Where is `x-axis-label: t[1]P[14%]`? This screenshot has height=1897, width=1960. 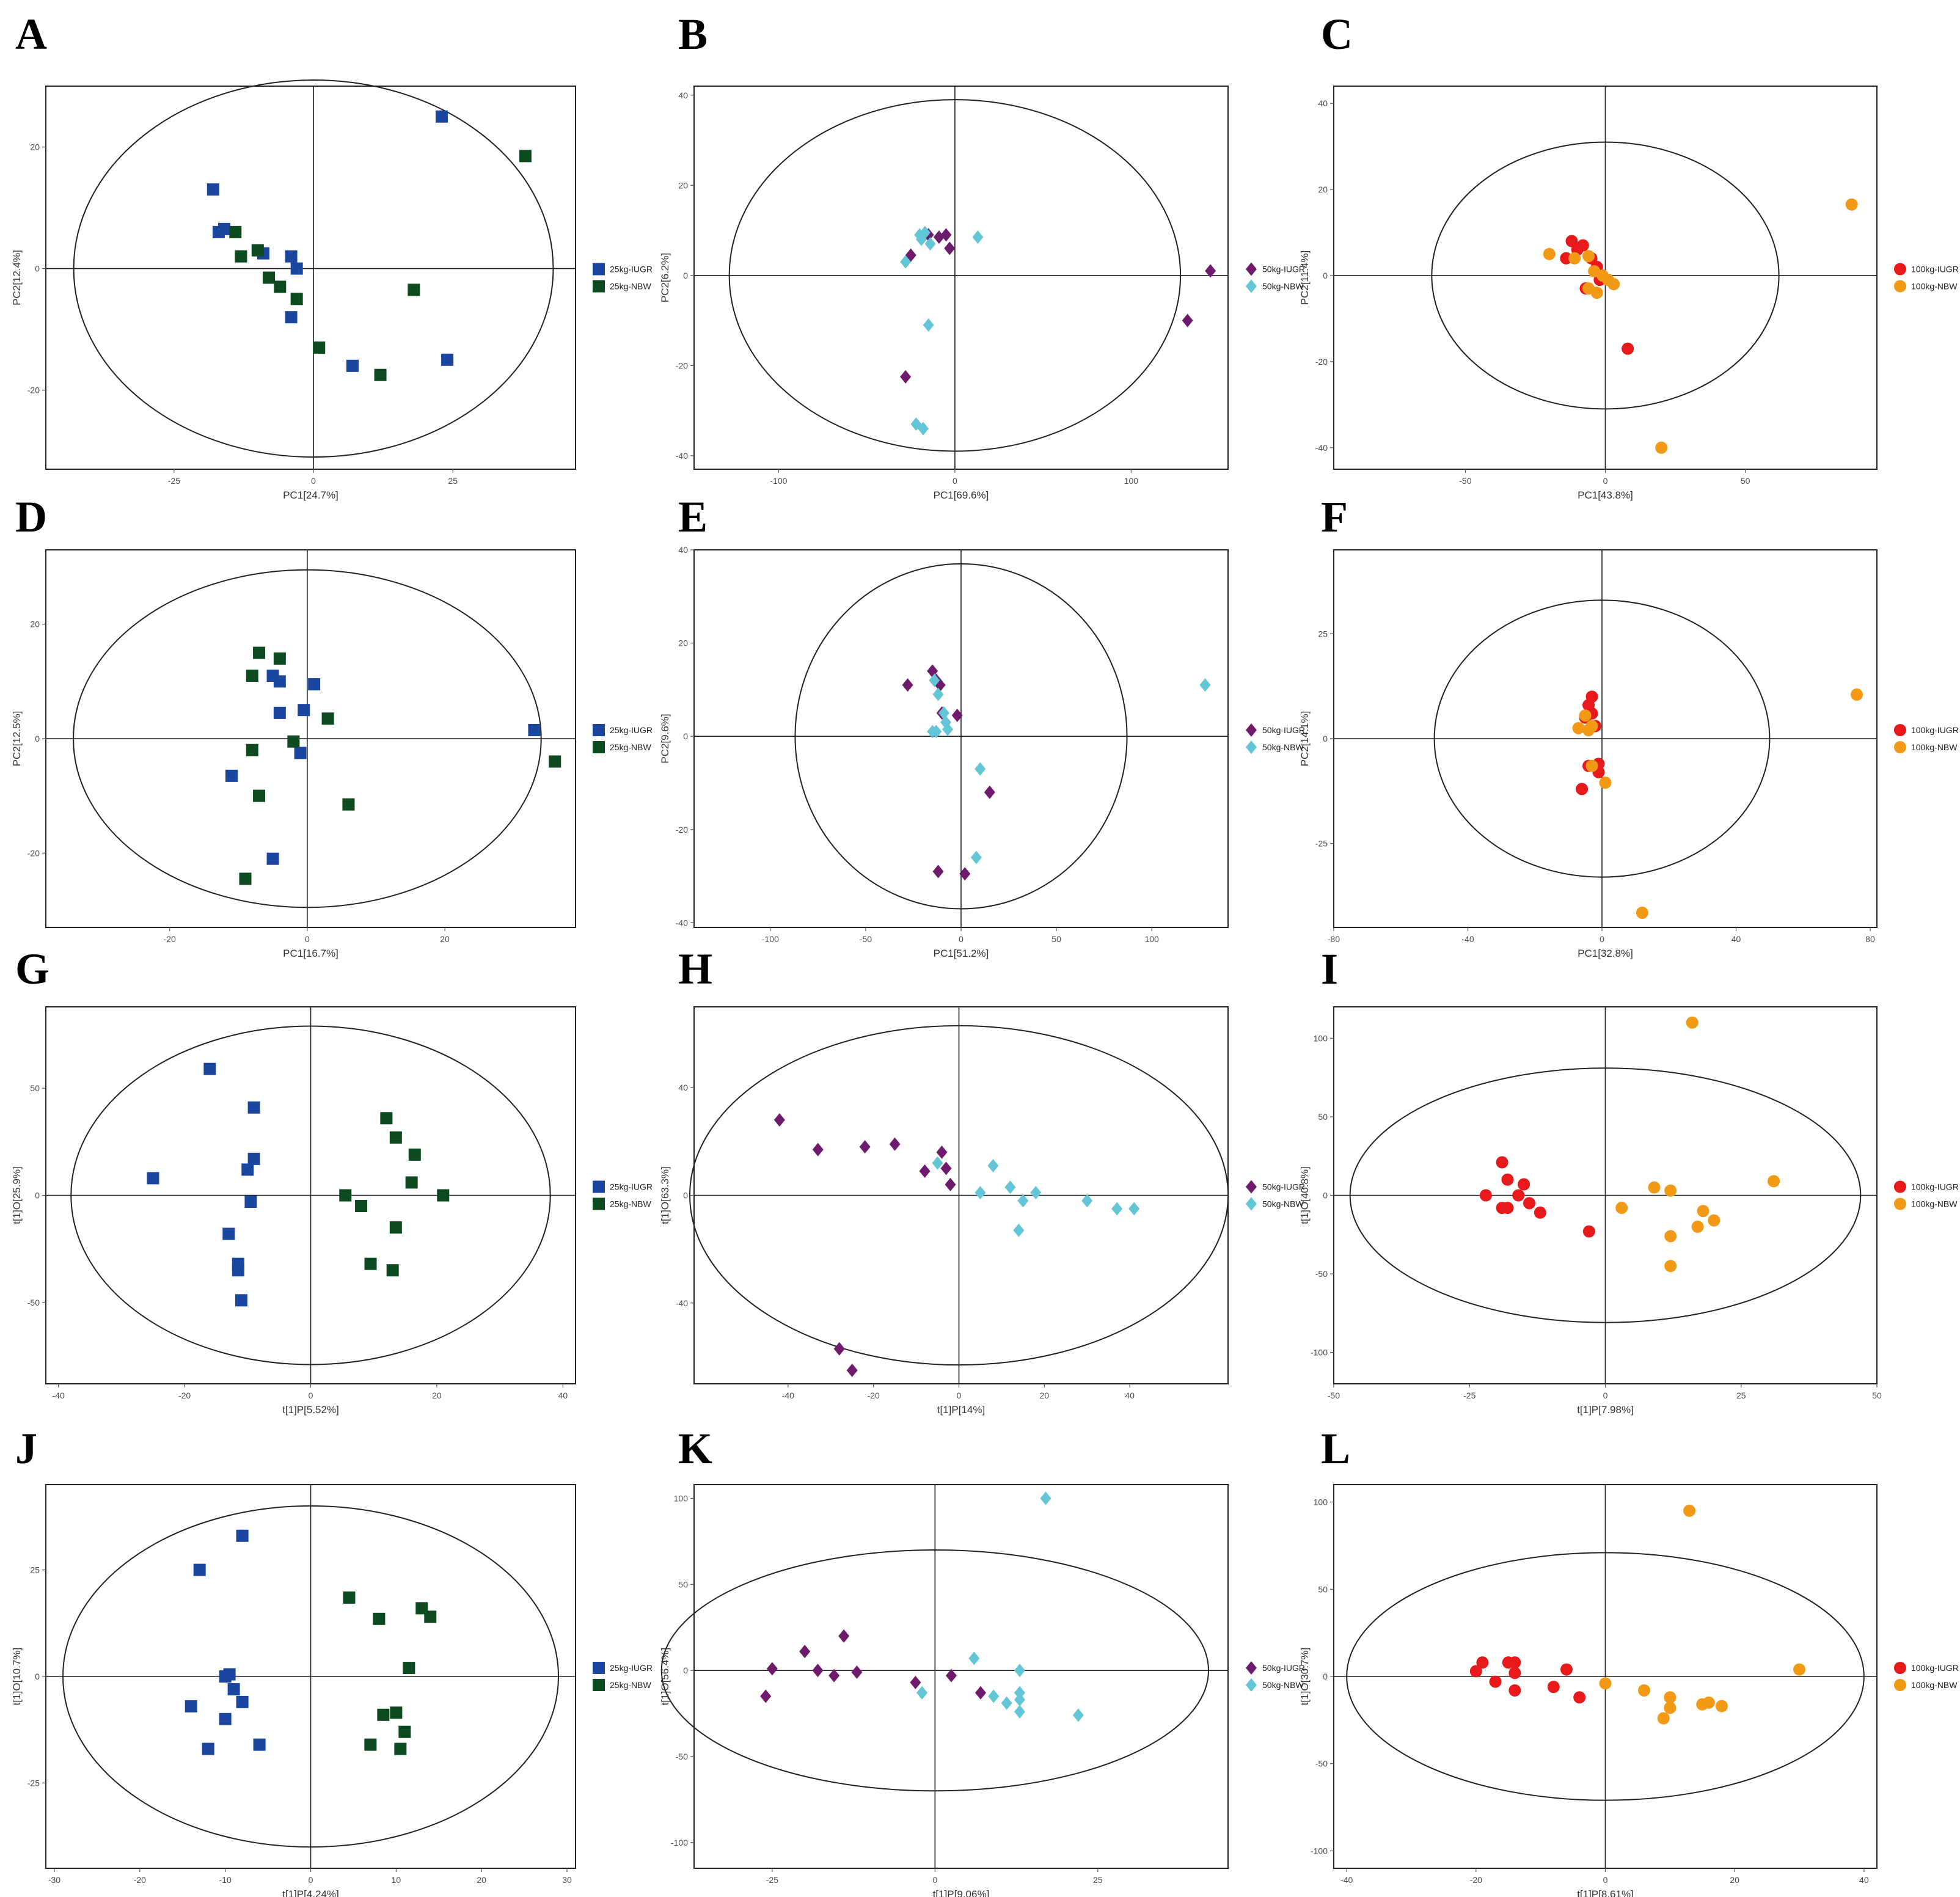
x-axis-label: t[1]P[14%] is located at coordinates (961, 1410).